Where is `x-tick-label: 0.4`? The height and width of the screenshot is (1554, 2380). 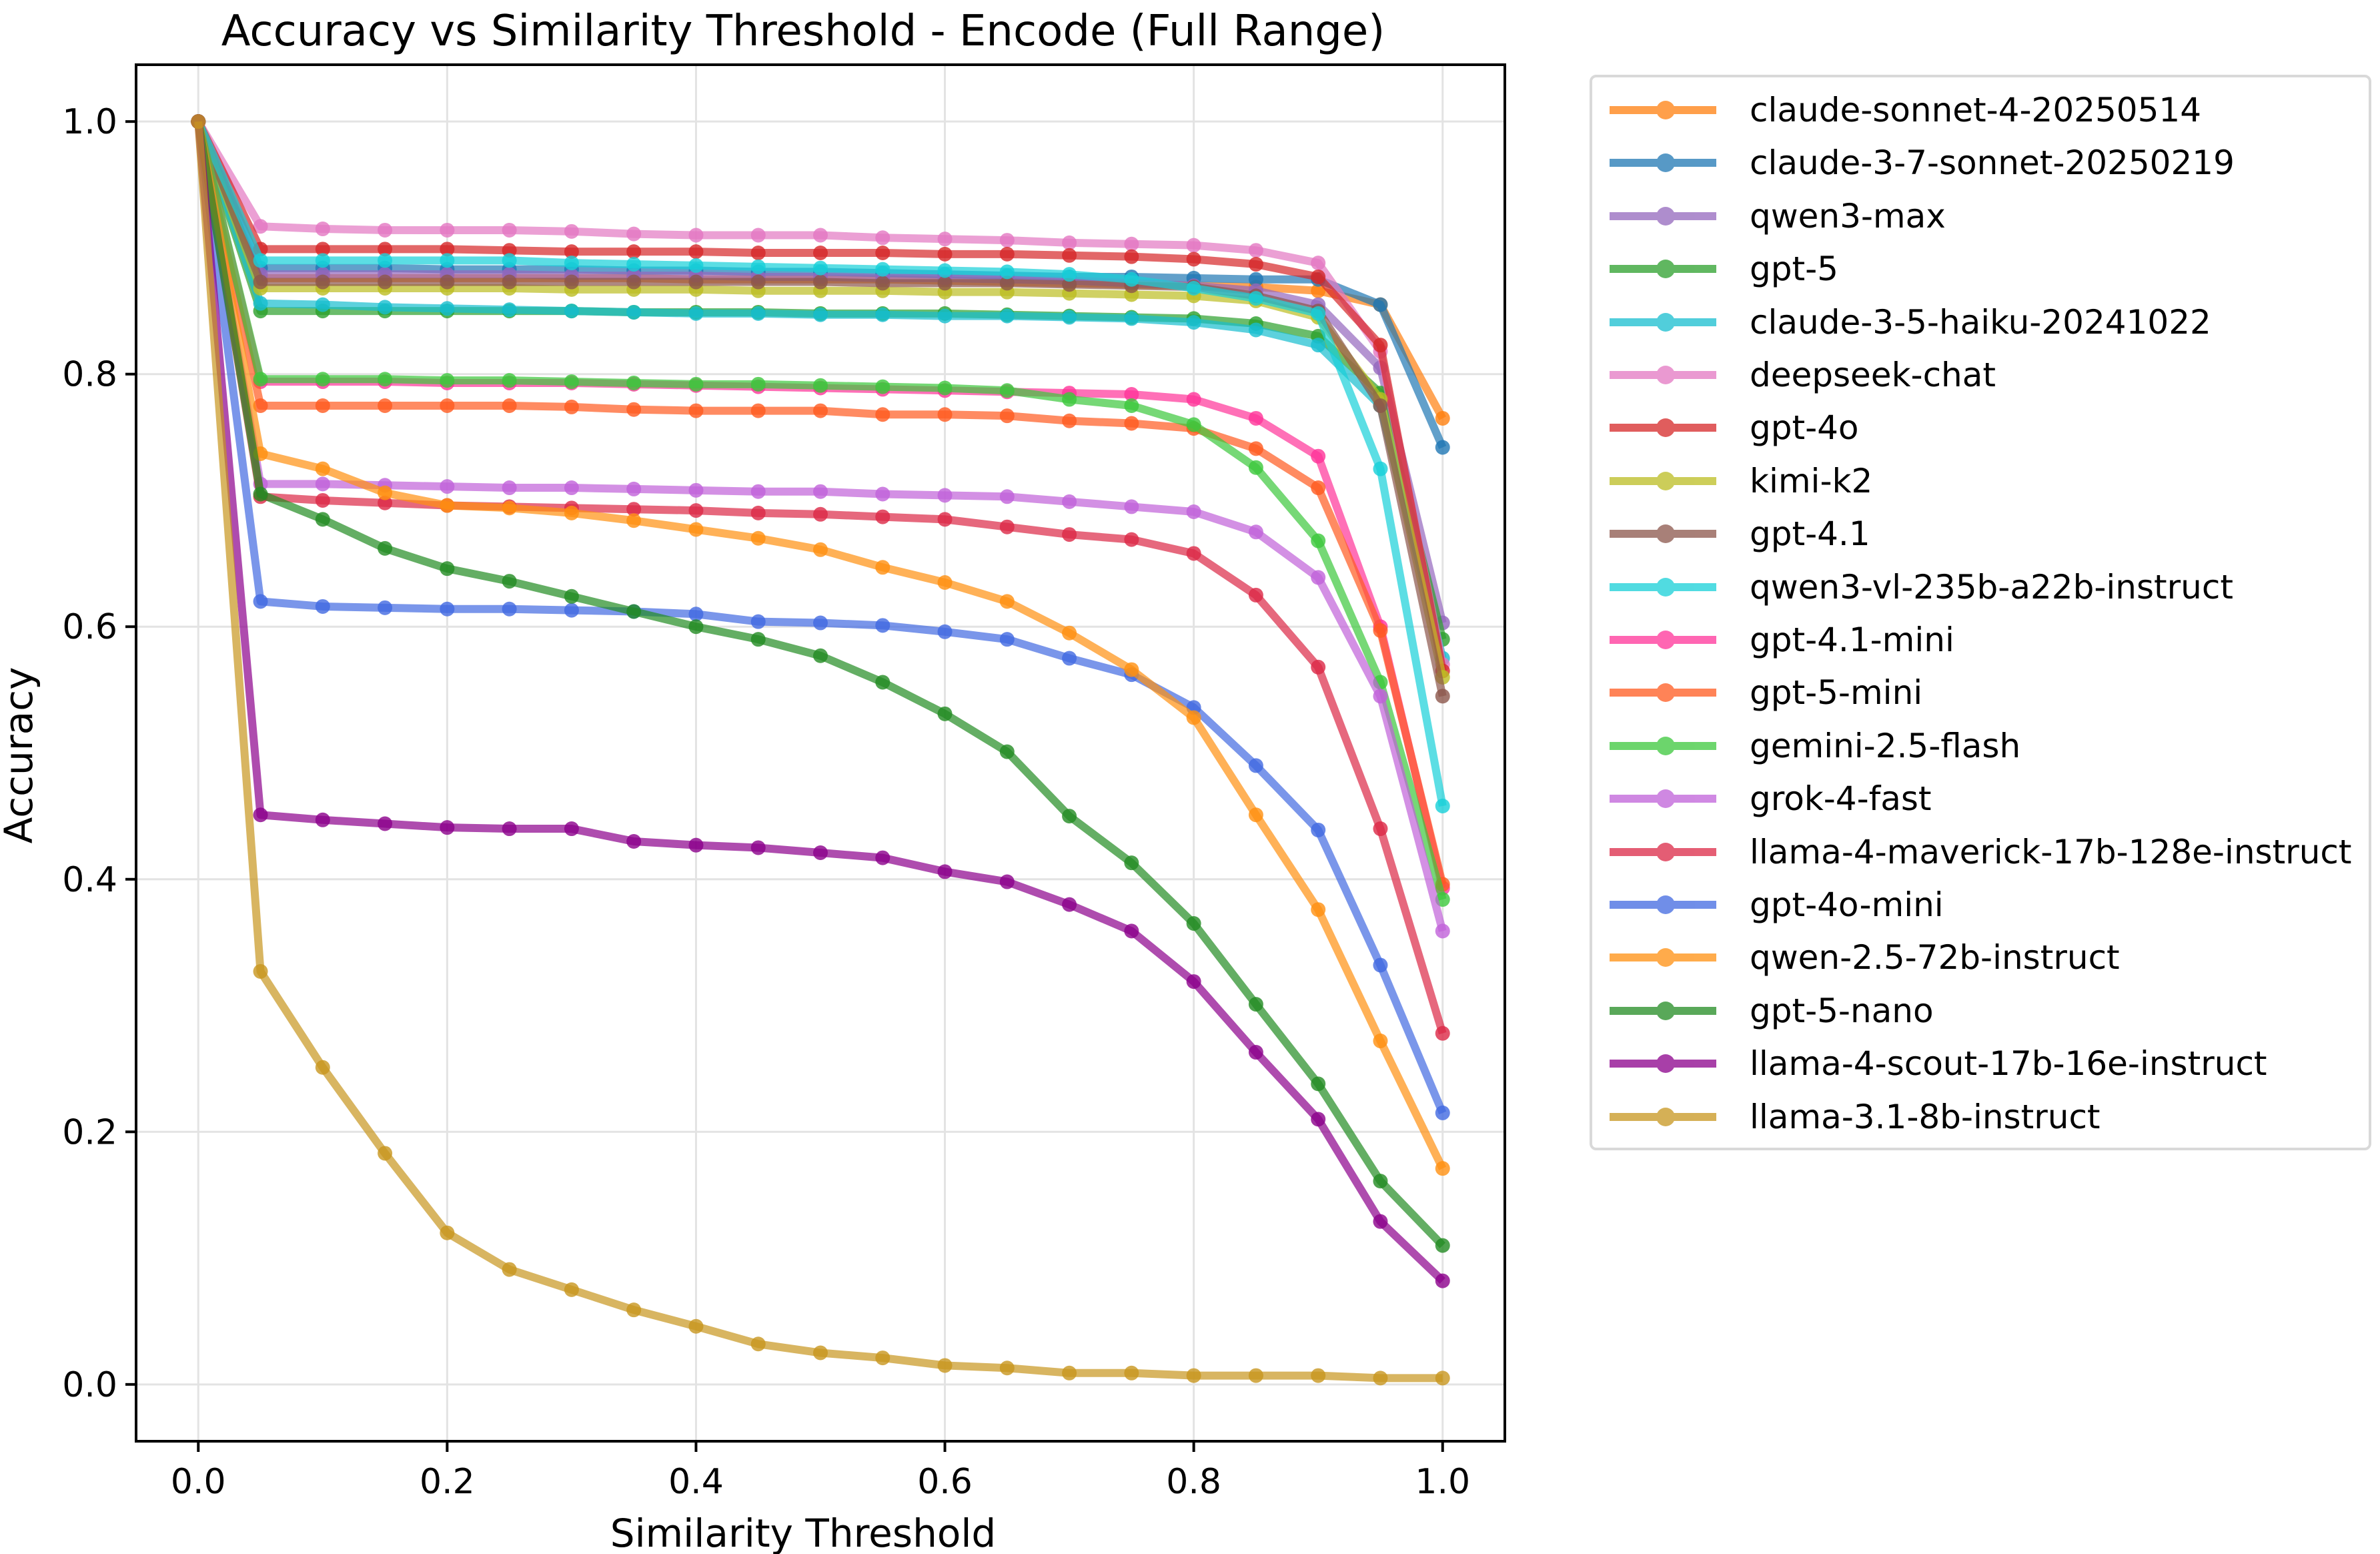
x-tick-label: 0.4 is located at coordinates (696, 1482).